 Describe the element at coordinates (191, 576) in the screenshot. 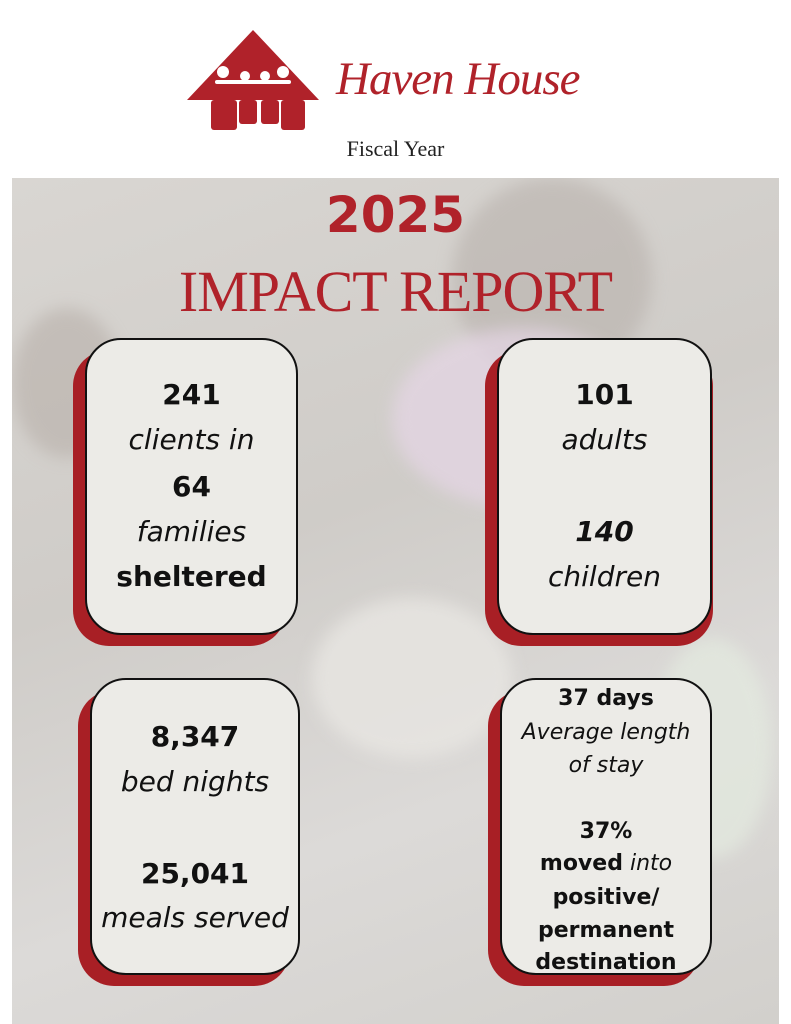

I see `stat-label: sheltered` at that location.